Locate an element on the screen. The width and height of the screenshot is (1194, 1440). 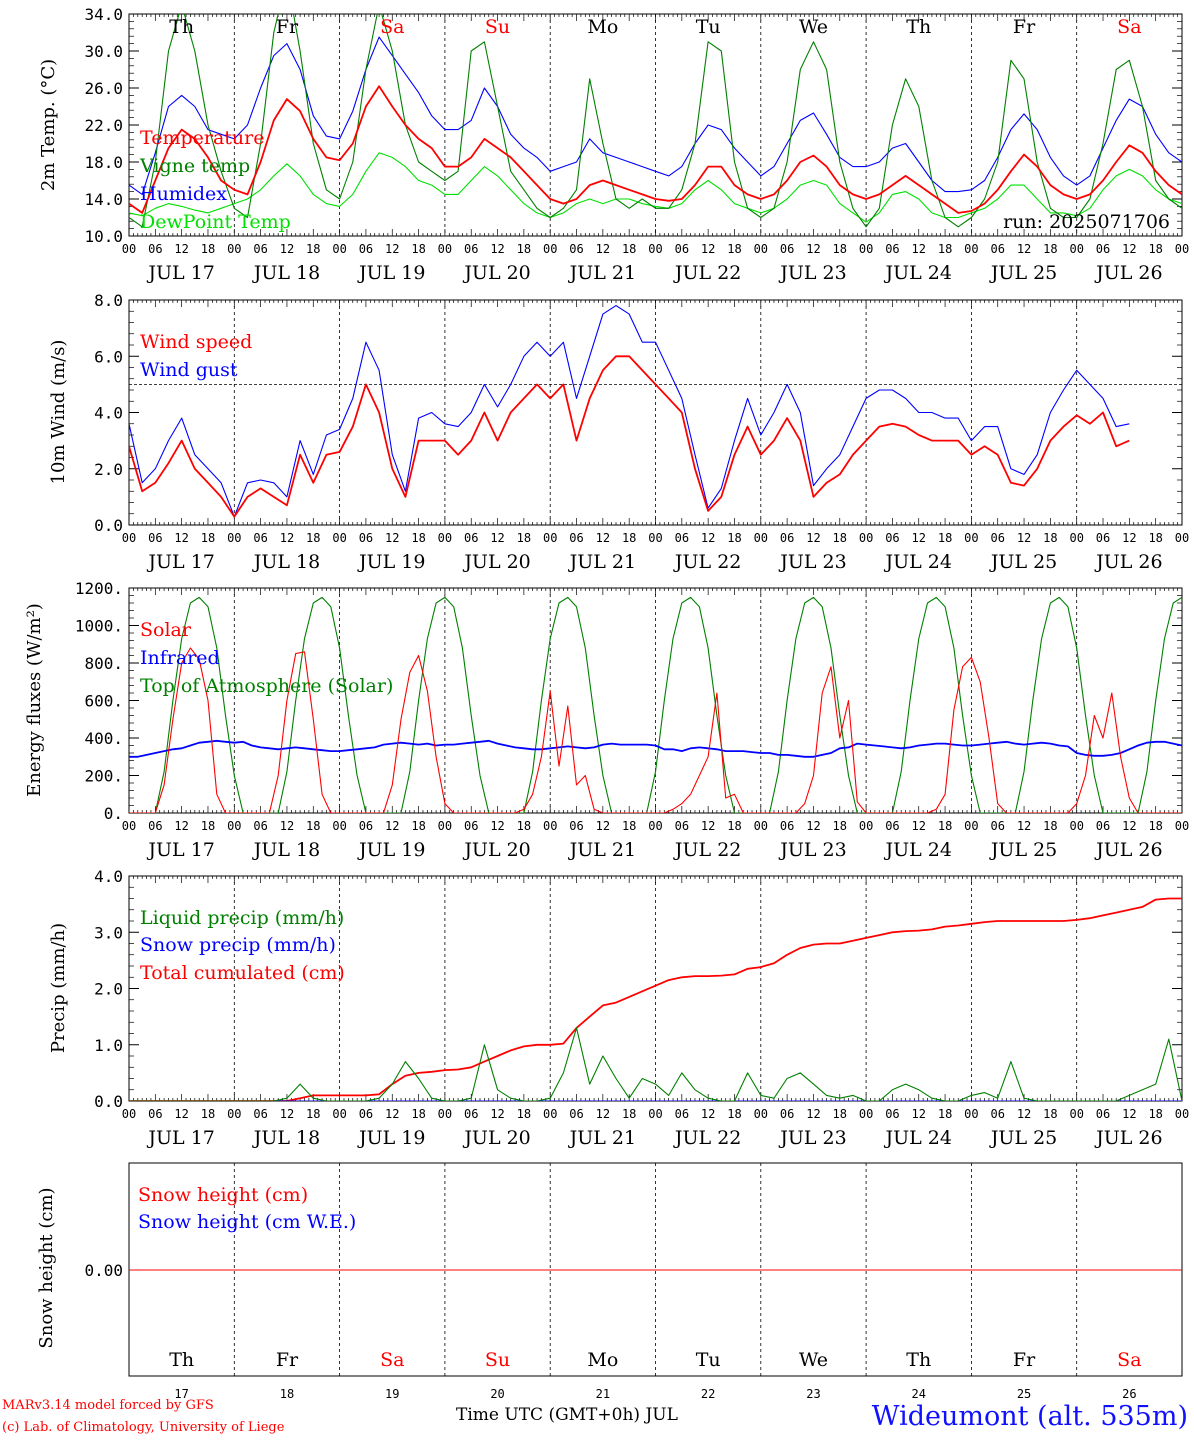
series-line-humidex is located at coordinates (655, 115).